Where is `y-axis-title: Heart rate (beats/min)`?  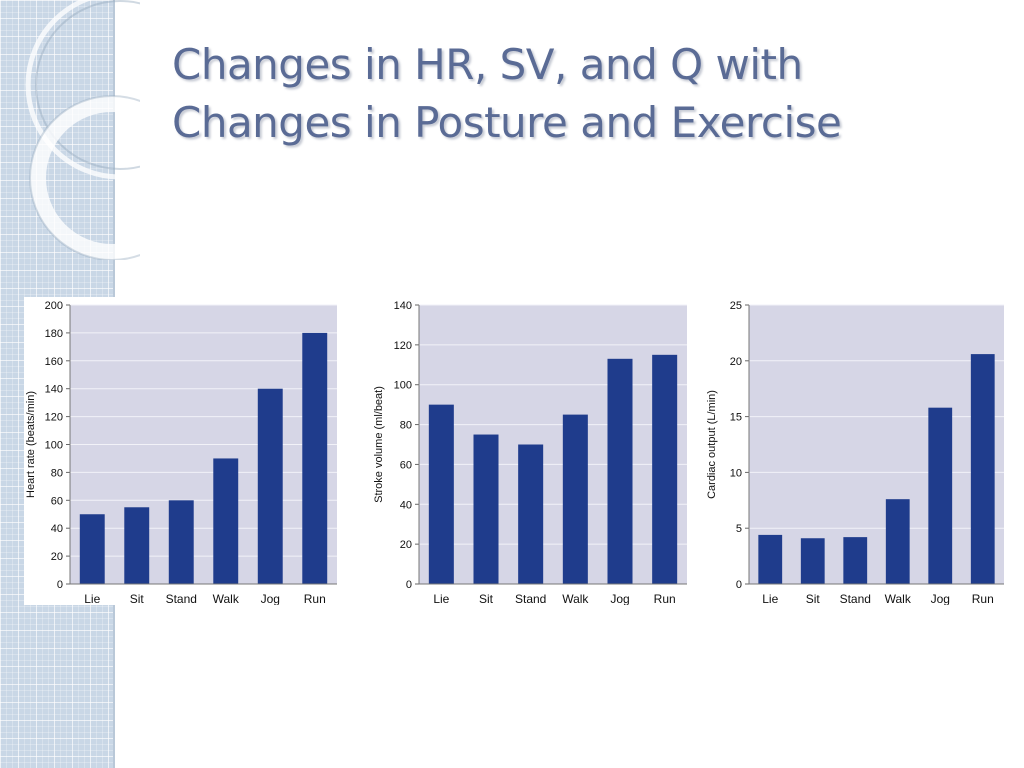
y-axis-title: Heart rate (beats/min) is located at coordinates (31, 444).